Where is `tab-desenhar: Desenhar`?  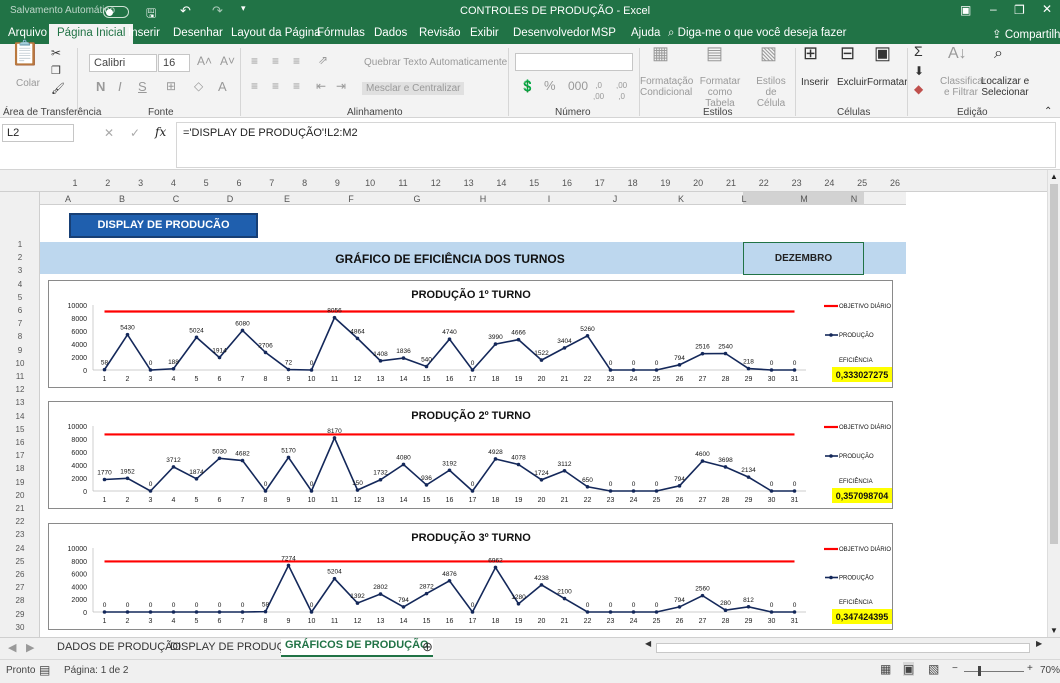 tab-desenhar: Desenhar is located at coordinates (198, 33).